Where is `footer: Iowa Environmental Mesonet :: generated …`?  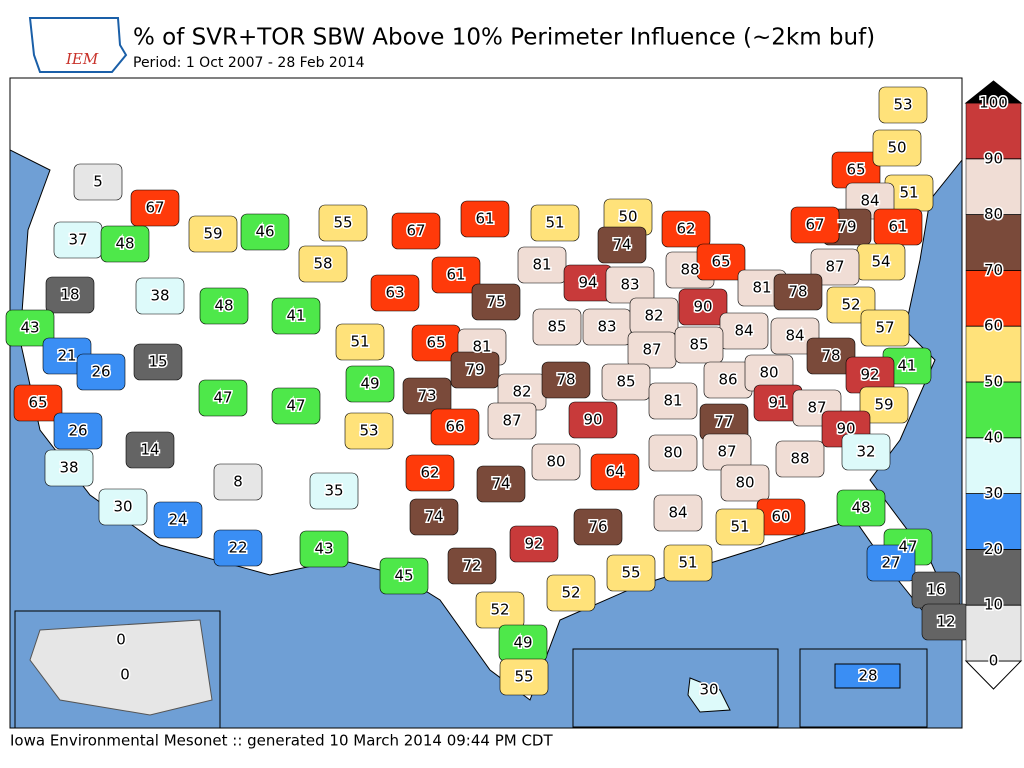
footer: Iowa Environmental Mesonet :: generated … is located at coordinates (281, 741).